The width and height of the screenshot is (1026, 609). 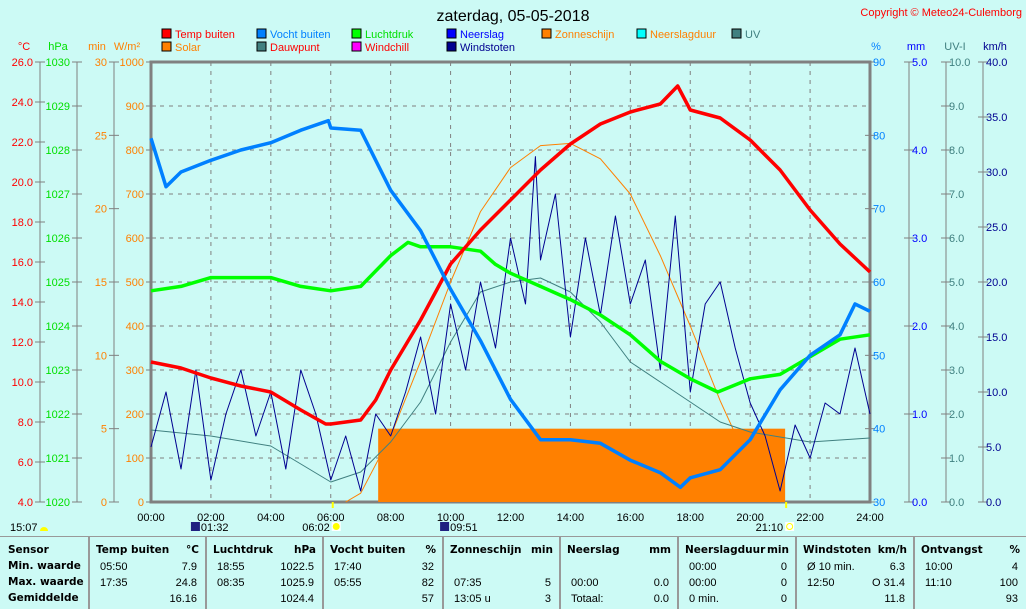 What do you see at coordinates (135, 327) in the screenshot?
I see `solar-tick-label: 400` at bounding box center [135, 327].